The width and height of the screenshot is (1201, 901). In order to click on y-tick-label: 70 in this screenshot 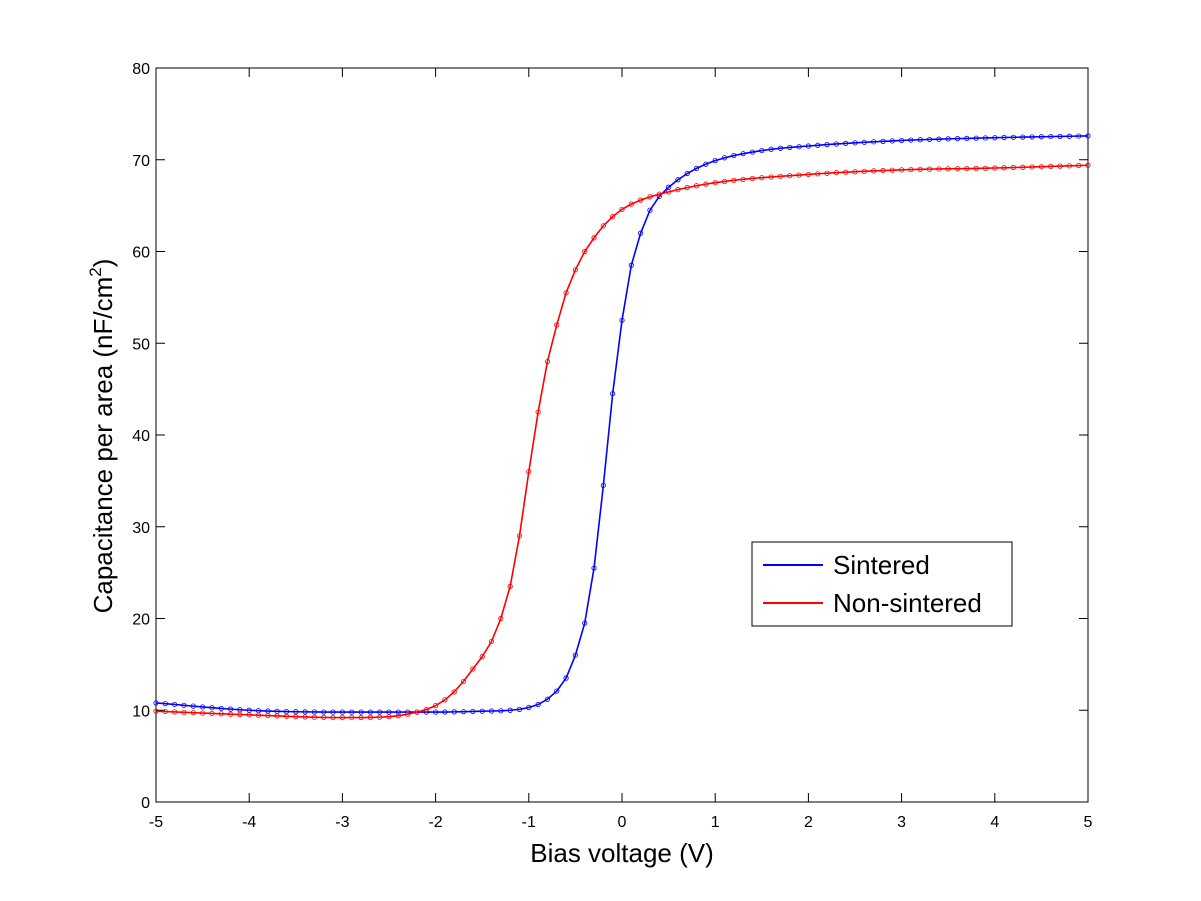, I will do `click(141, 161)`.